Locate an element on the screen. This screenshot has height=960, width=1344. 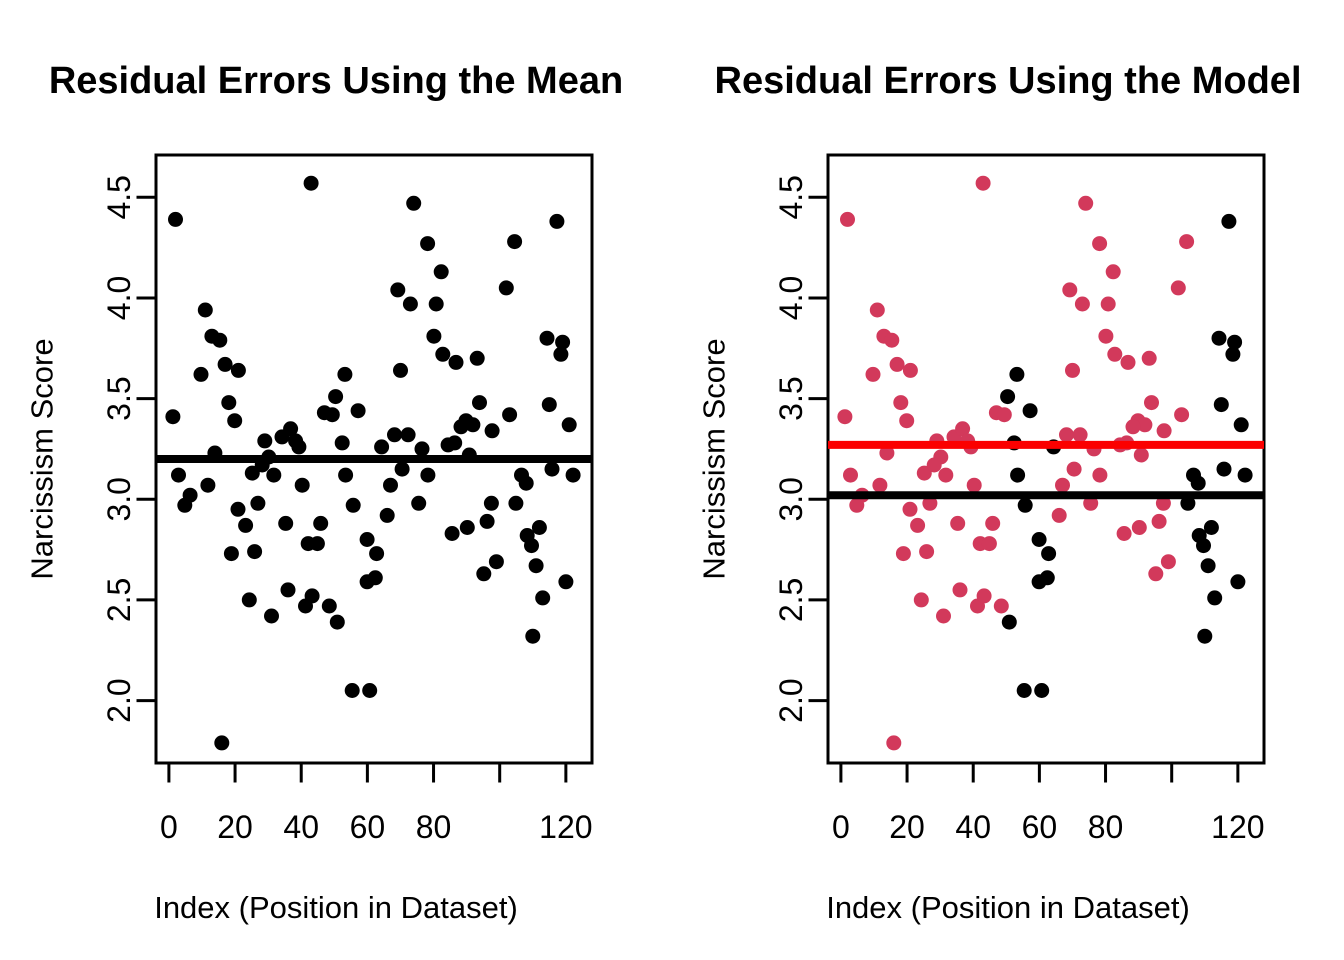
y-tick-label: 2.0 is located at coordinates (119, 700).